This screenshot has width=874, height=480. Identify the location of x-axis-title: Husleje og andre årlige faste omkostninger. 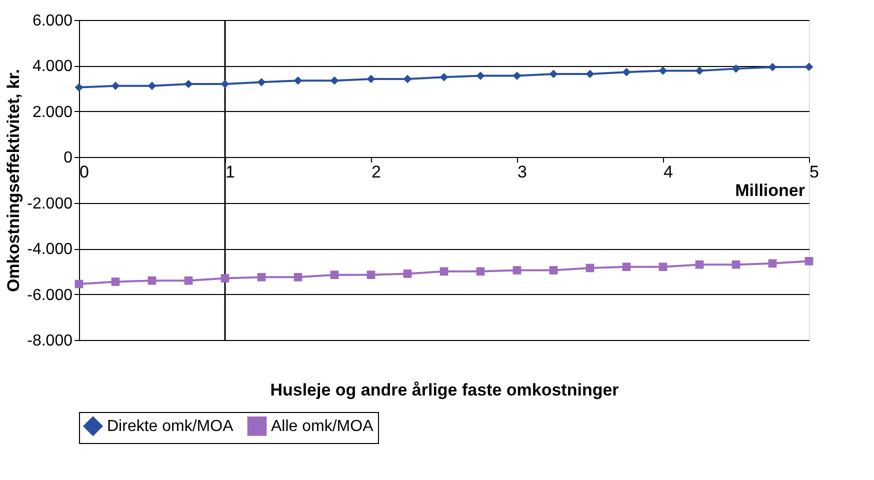
(445, 390).